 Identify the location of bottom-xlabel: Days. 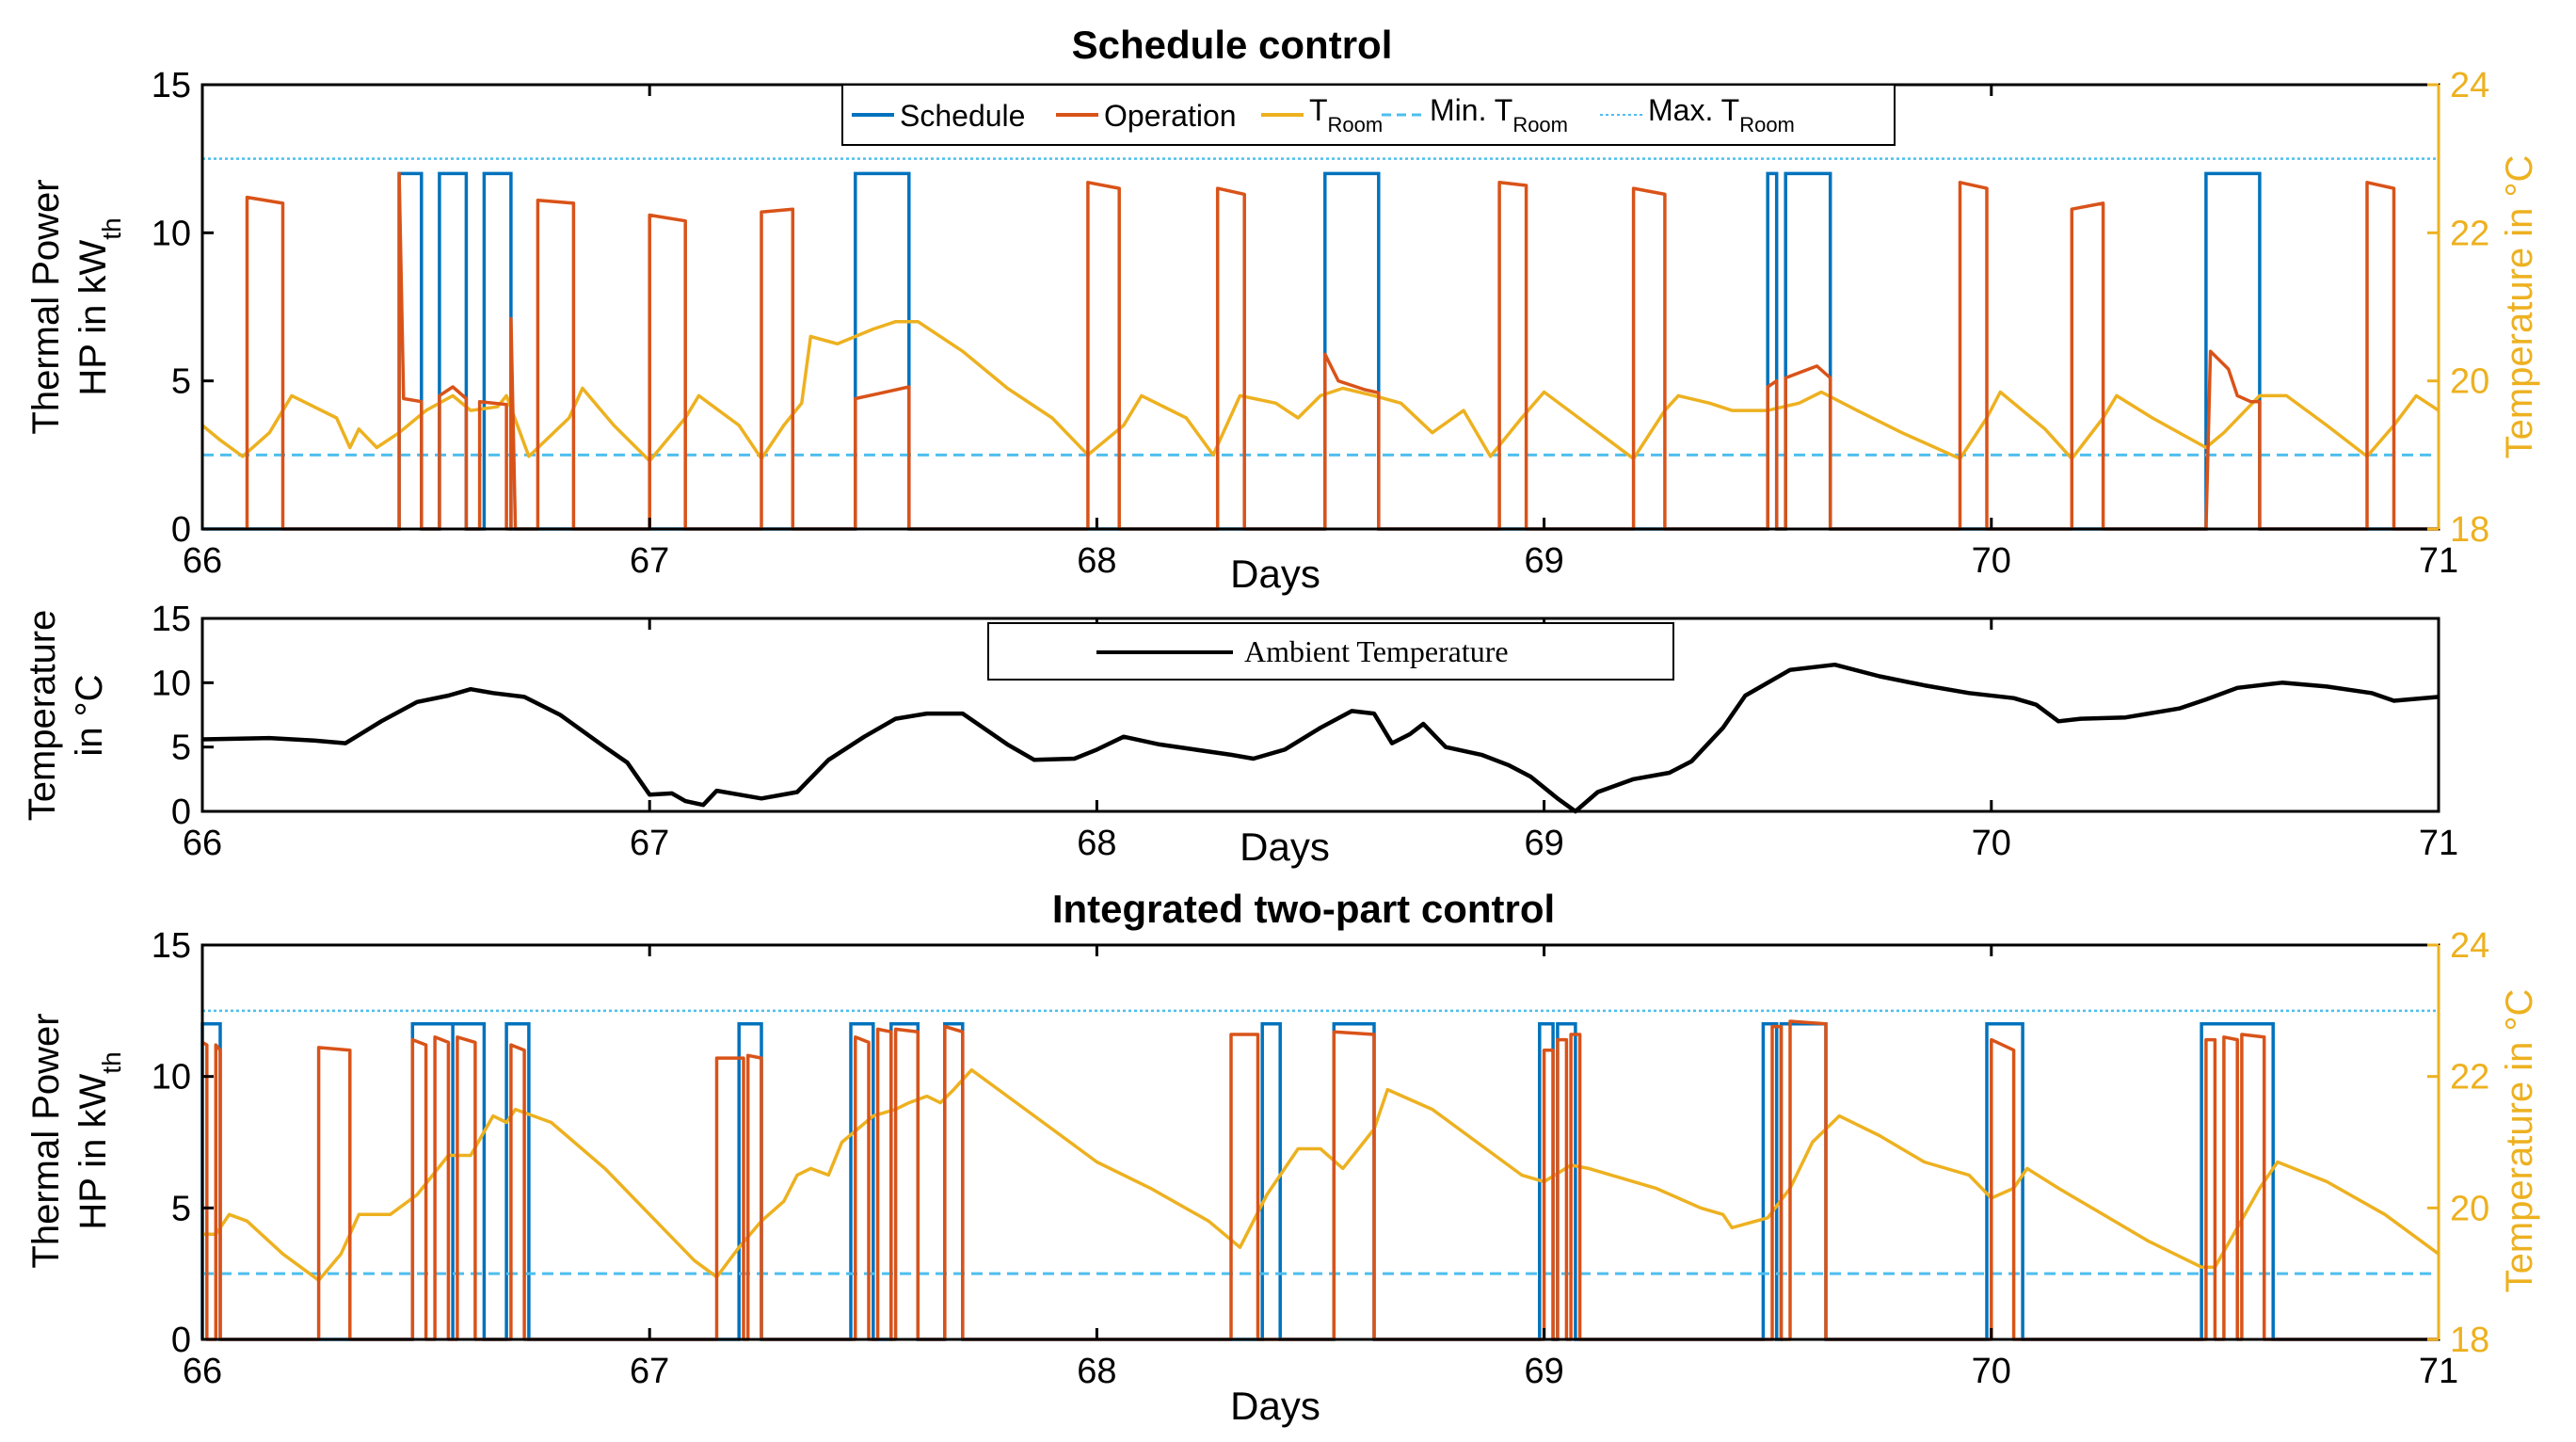
(1275, 1406).